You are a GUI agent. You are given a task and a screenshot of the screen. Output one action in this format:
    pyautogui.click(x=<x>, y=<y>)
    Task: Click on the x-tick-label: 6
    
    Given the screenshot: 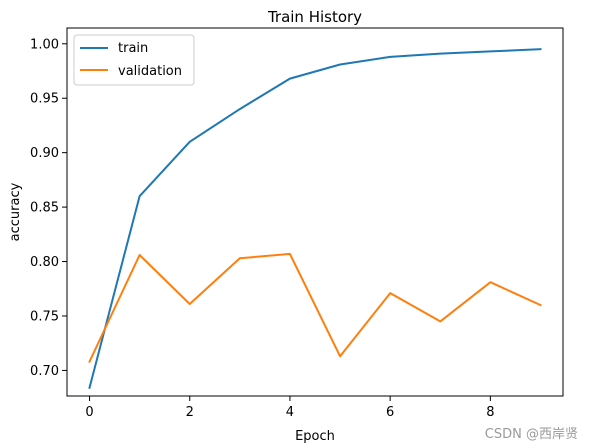 What is the action you would take?
    pyautogui.click(x=390, y=412)
    